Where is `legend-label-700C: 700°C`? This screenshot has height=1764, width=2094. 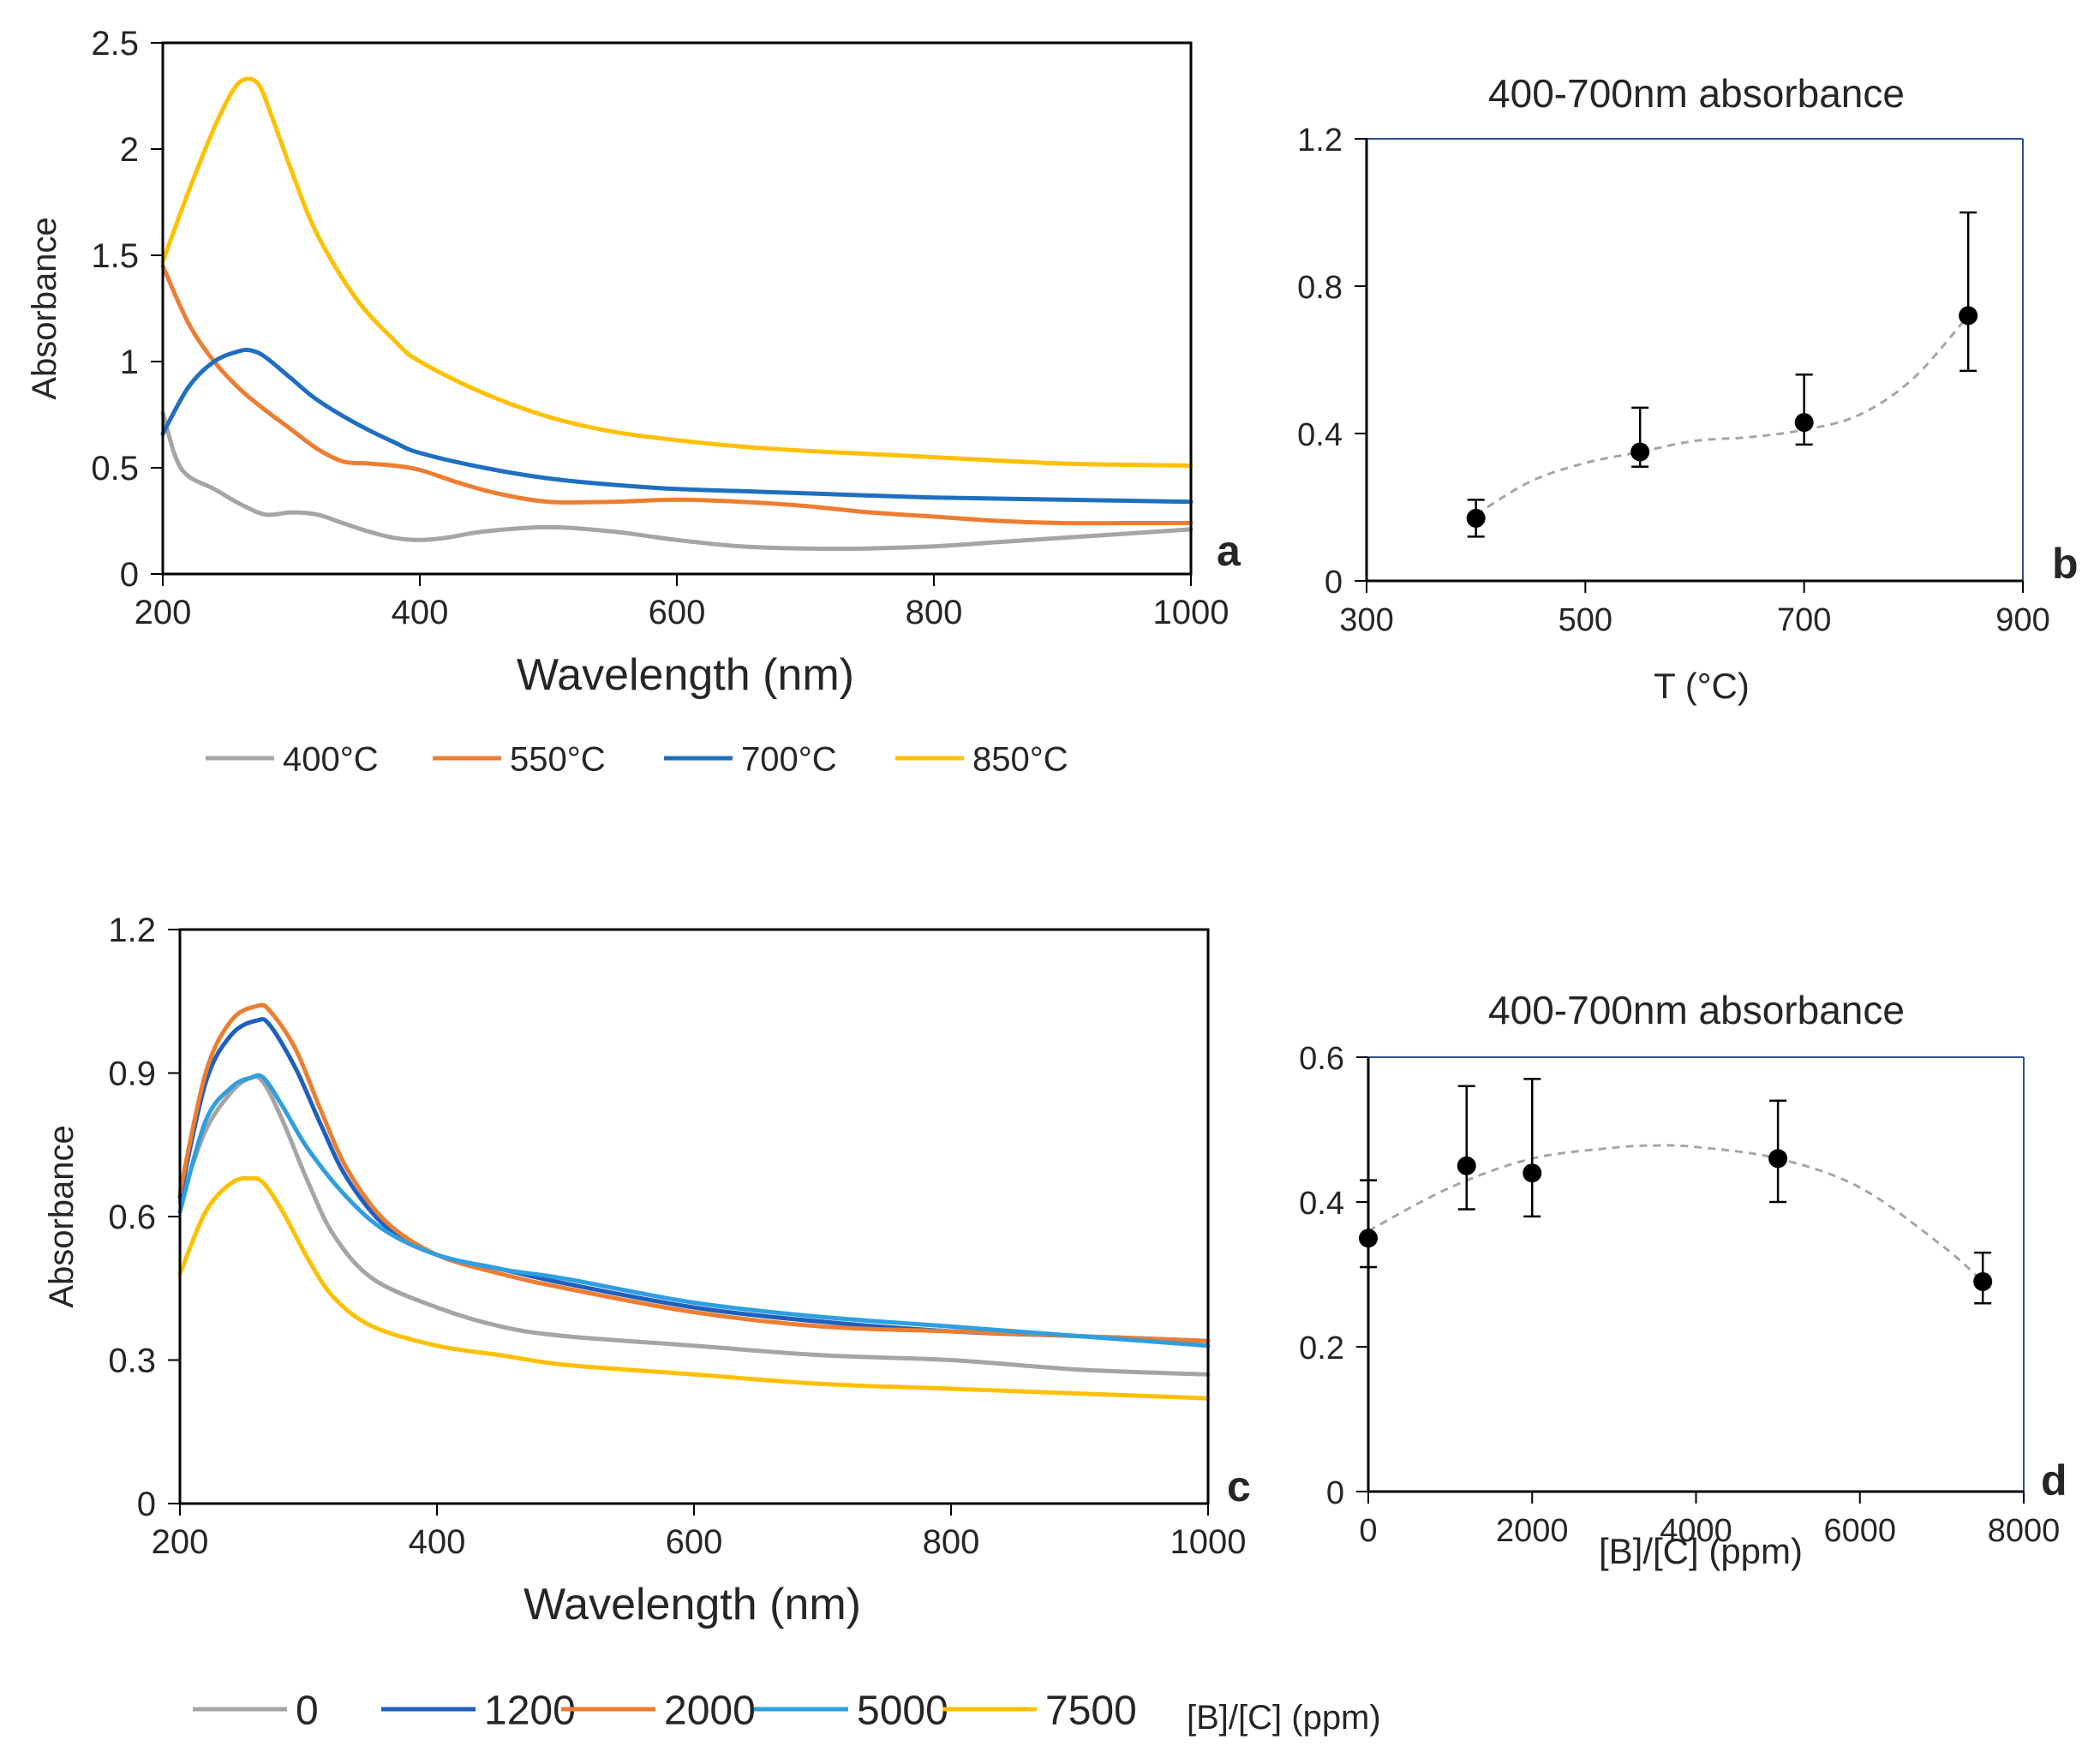 legend-label-700C: 700°C is located at coordinates (789, 759).